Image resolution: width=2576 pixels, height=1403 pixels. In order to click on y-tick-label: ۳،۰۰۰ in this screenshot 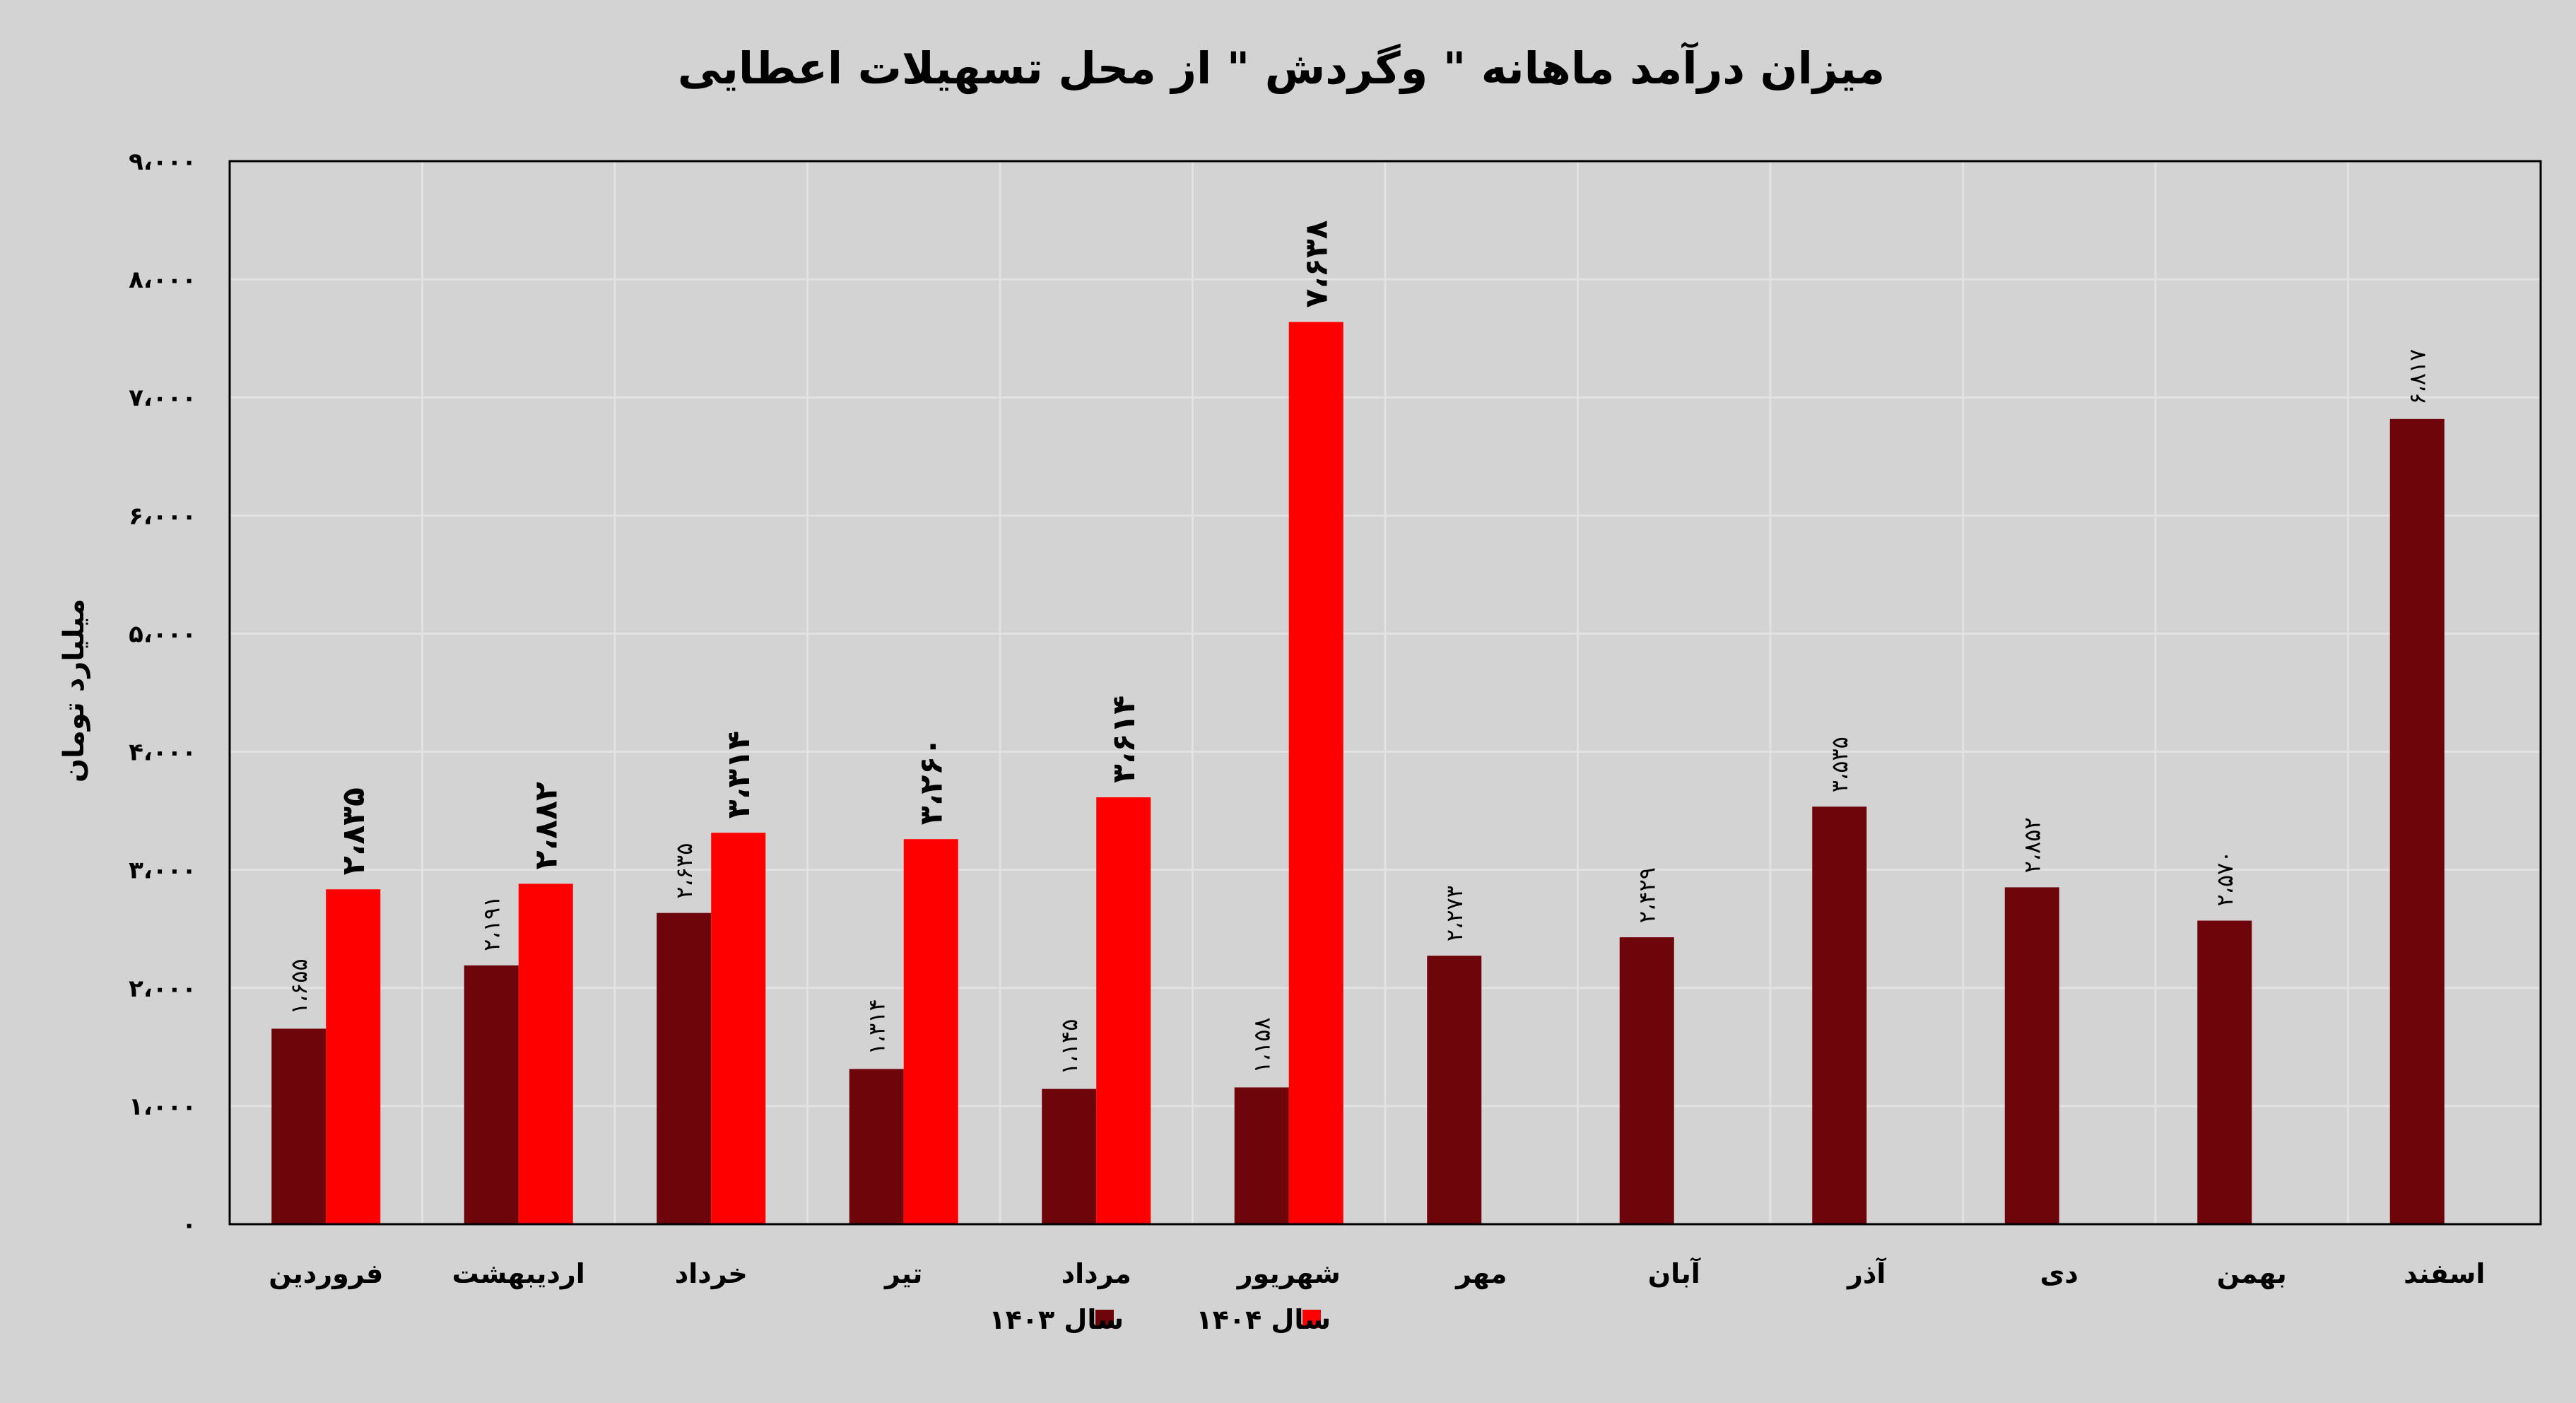, I will do `click(162, 871)`.